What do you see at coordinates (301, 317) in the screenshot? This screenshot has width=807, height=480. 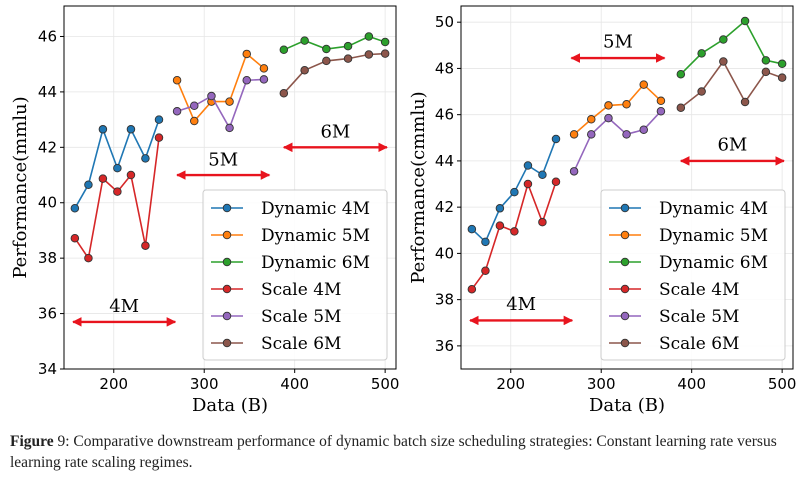 I see `legend-label: Scale 5M` at bounding box center [301, 317].